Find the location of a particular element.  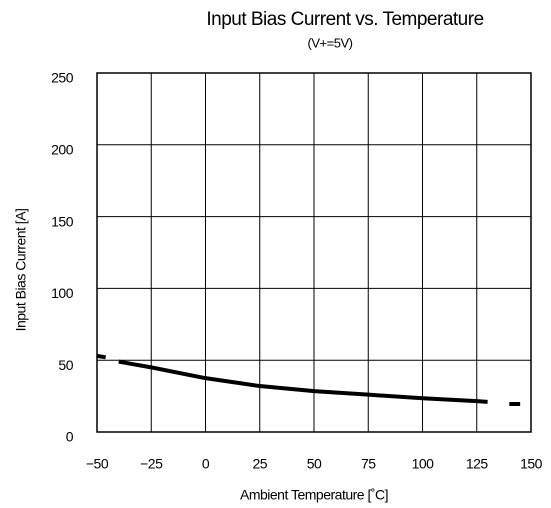

chart-subtitle: (V+=5V) is located at coordinates (330, 42).